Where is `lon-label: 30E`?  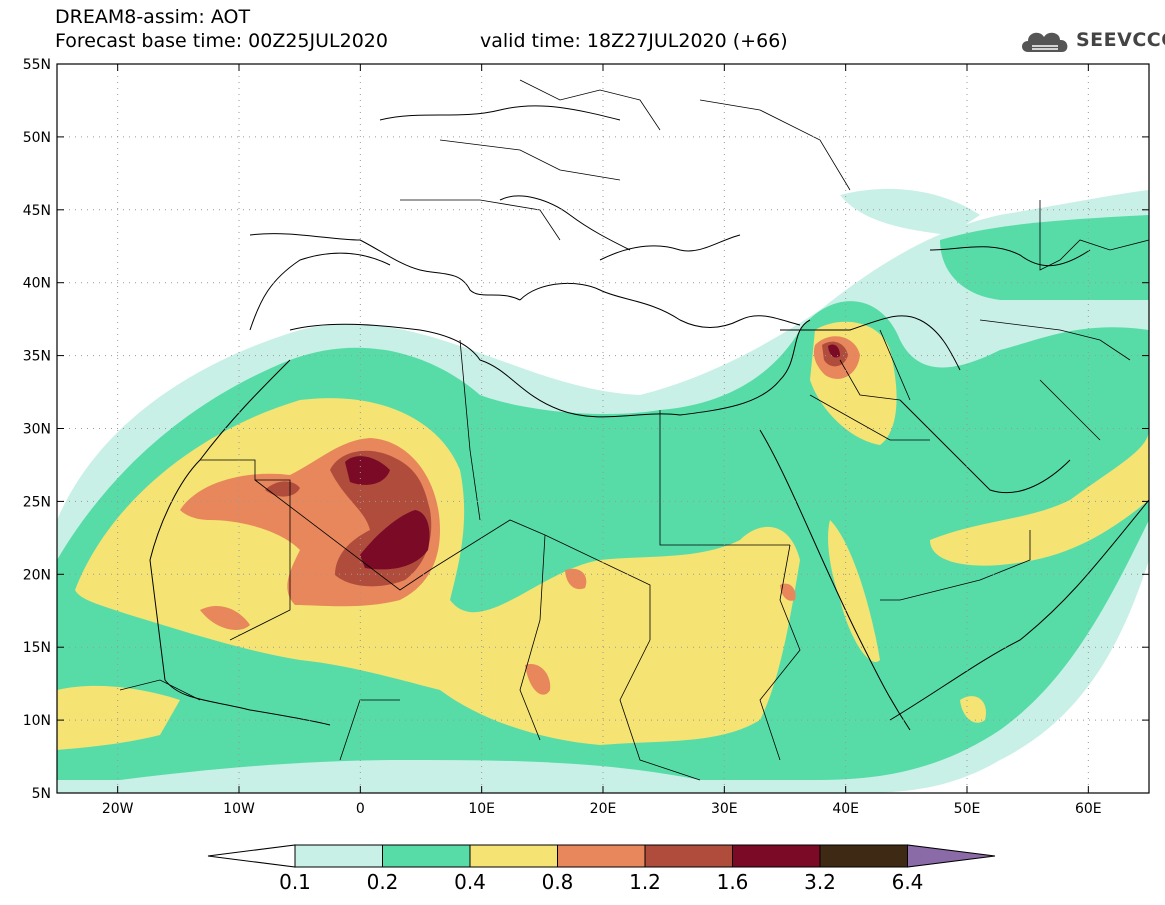
lon-label: 30E is located at coordinates (724, 809).